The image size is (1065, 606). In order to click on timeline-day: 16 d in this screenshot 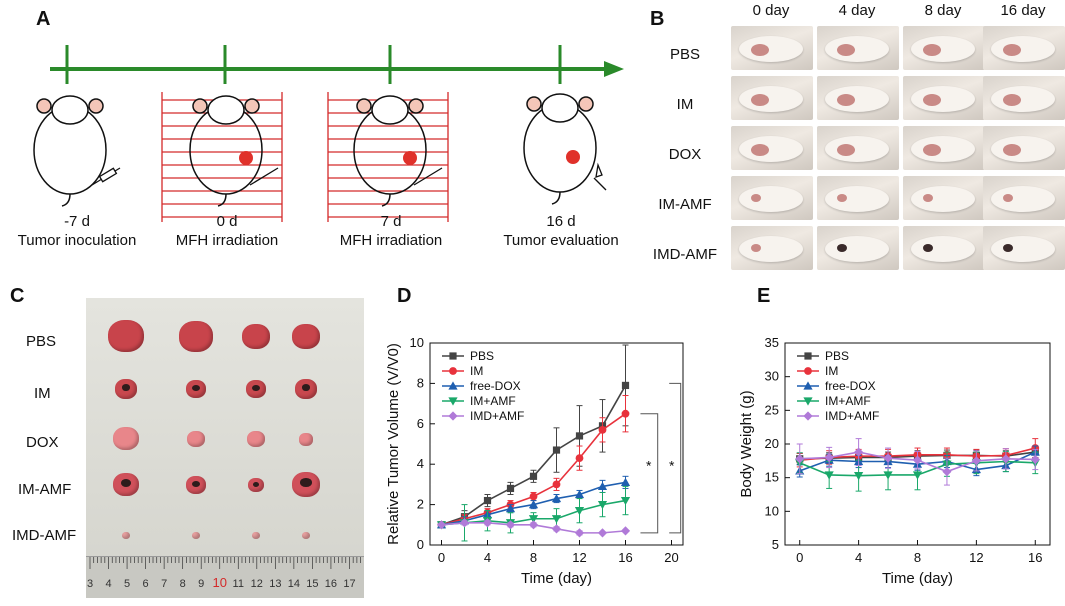, I will do `click(561, 221)`.